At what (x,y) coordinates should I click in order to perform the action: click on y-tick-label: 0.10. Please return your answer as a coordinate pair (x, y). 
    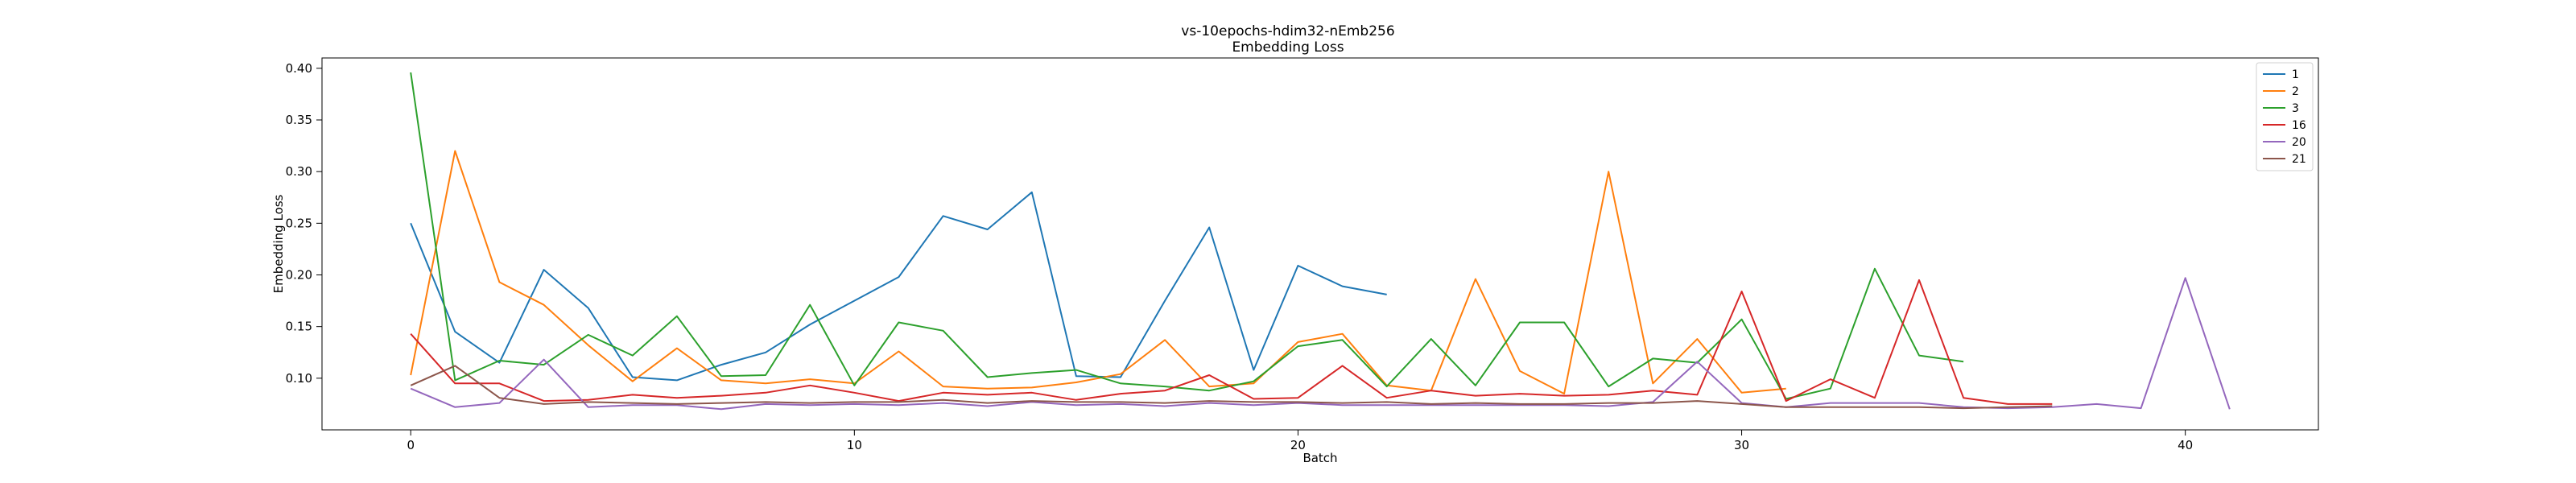
    Looking at the image, I should click on (299, 378).